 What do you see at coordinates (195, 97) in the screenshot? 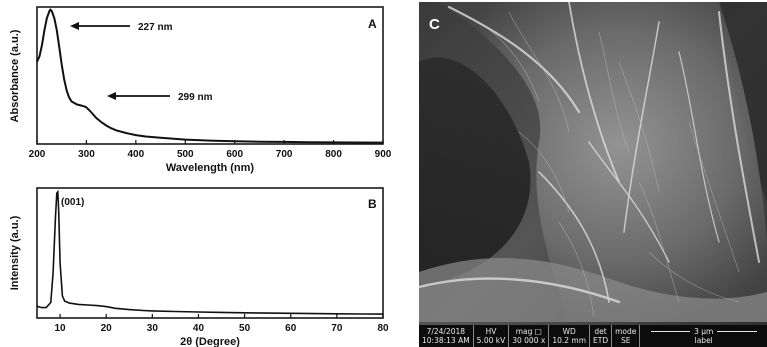
I see `annotation-299: 299 nm` at bounding box center [195, 97].